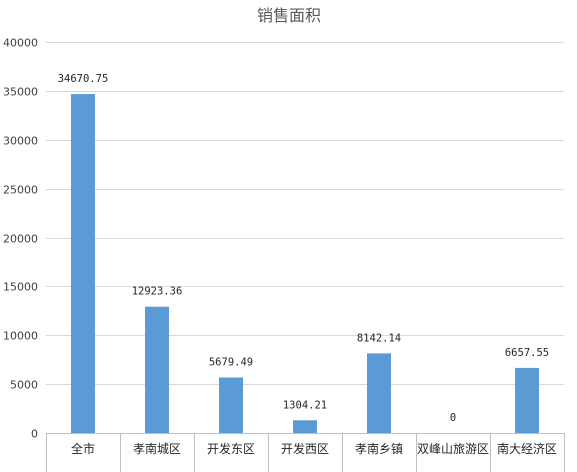 This screenshot has width=577, height=472. Describe the element at coordinates (527, 353) in the screenshot. I see `data-label: 6657.55` at that location.